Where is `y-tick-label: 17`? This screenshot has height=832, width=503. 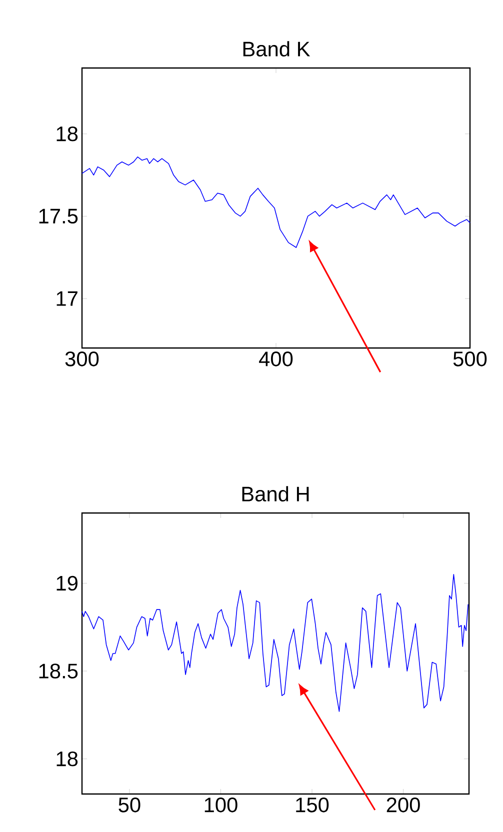
y-tick-label: 17 is located at coordinates (67, 298).